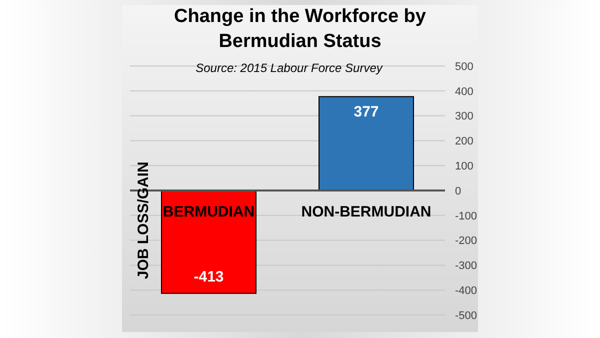 The image size is (600, 338). What do you see at coordinates (300, 29) in the screenshot?
I see `chart-title: Change in the Workforce by Bermudian Status` at bounding box center [300, 29].